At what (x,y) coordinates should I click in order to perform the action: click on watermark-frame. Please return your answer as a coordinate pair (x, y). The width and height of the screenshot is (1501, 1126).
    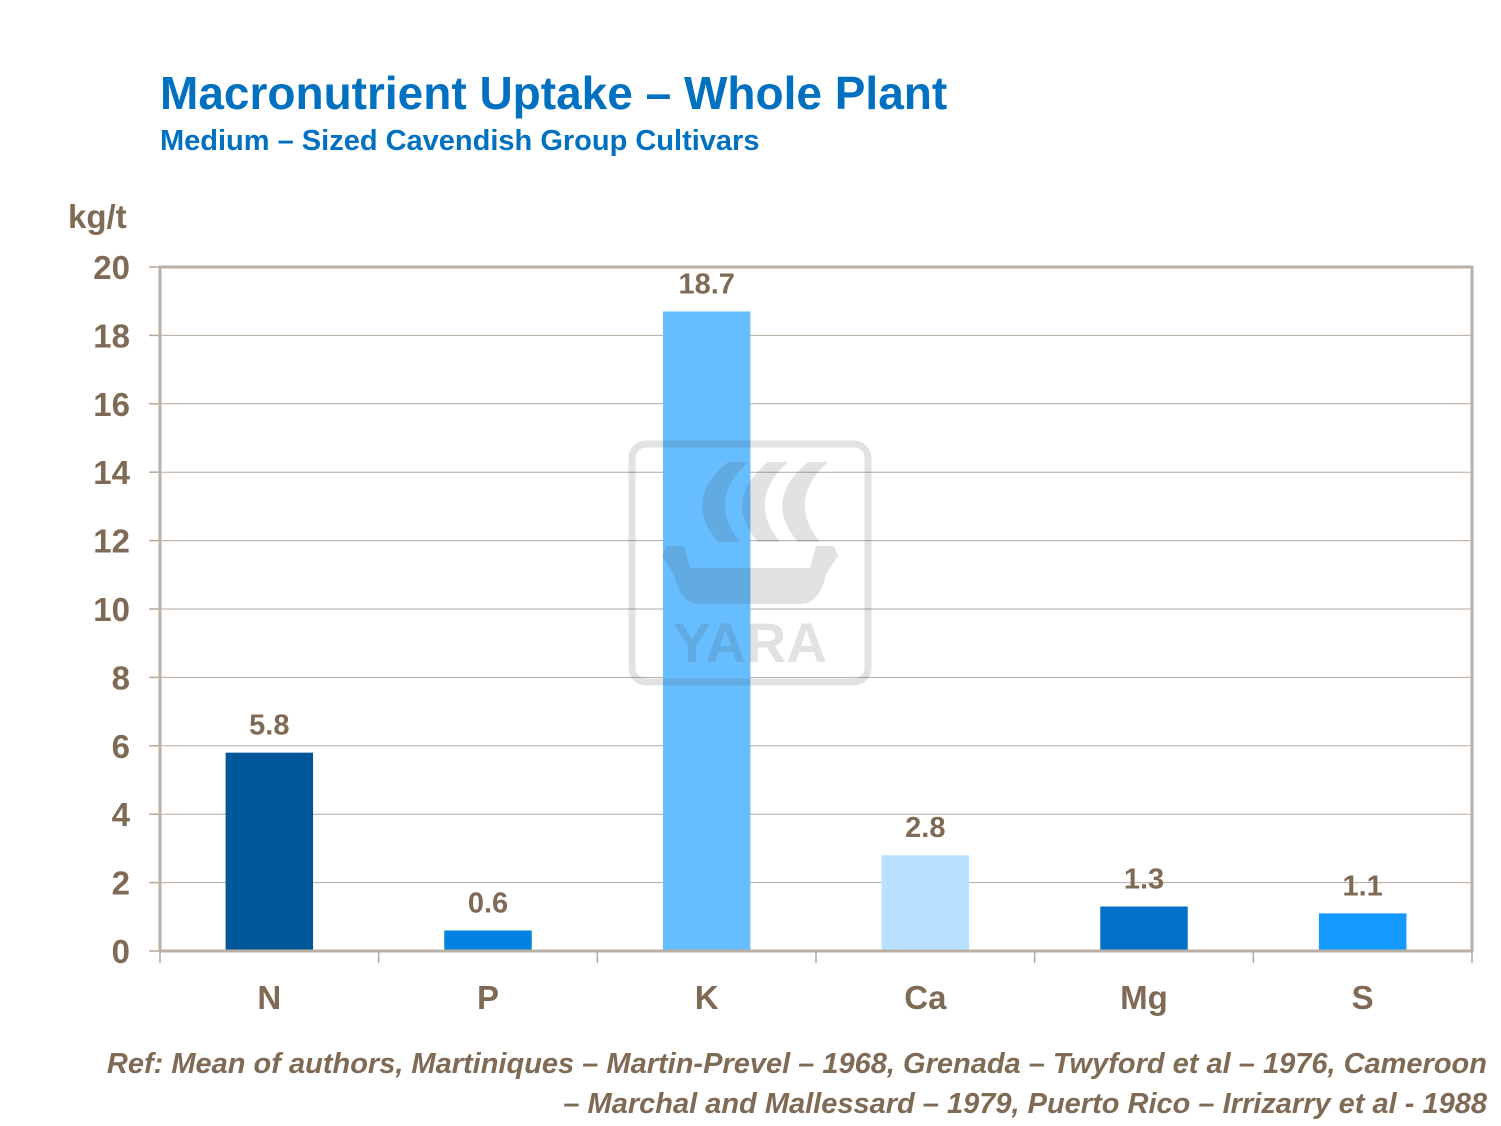
    Looking at the image, I should click on (750, 563).